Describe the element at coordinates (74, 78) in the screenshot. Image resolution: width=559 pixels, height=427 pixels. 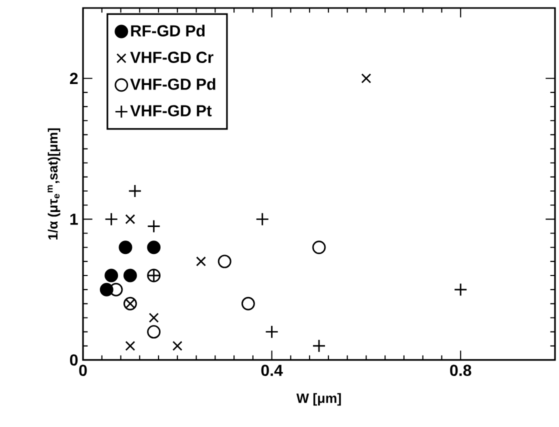
I see `y-tick-label: 2` at that location.